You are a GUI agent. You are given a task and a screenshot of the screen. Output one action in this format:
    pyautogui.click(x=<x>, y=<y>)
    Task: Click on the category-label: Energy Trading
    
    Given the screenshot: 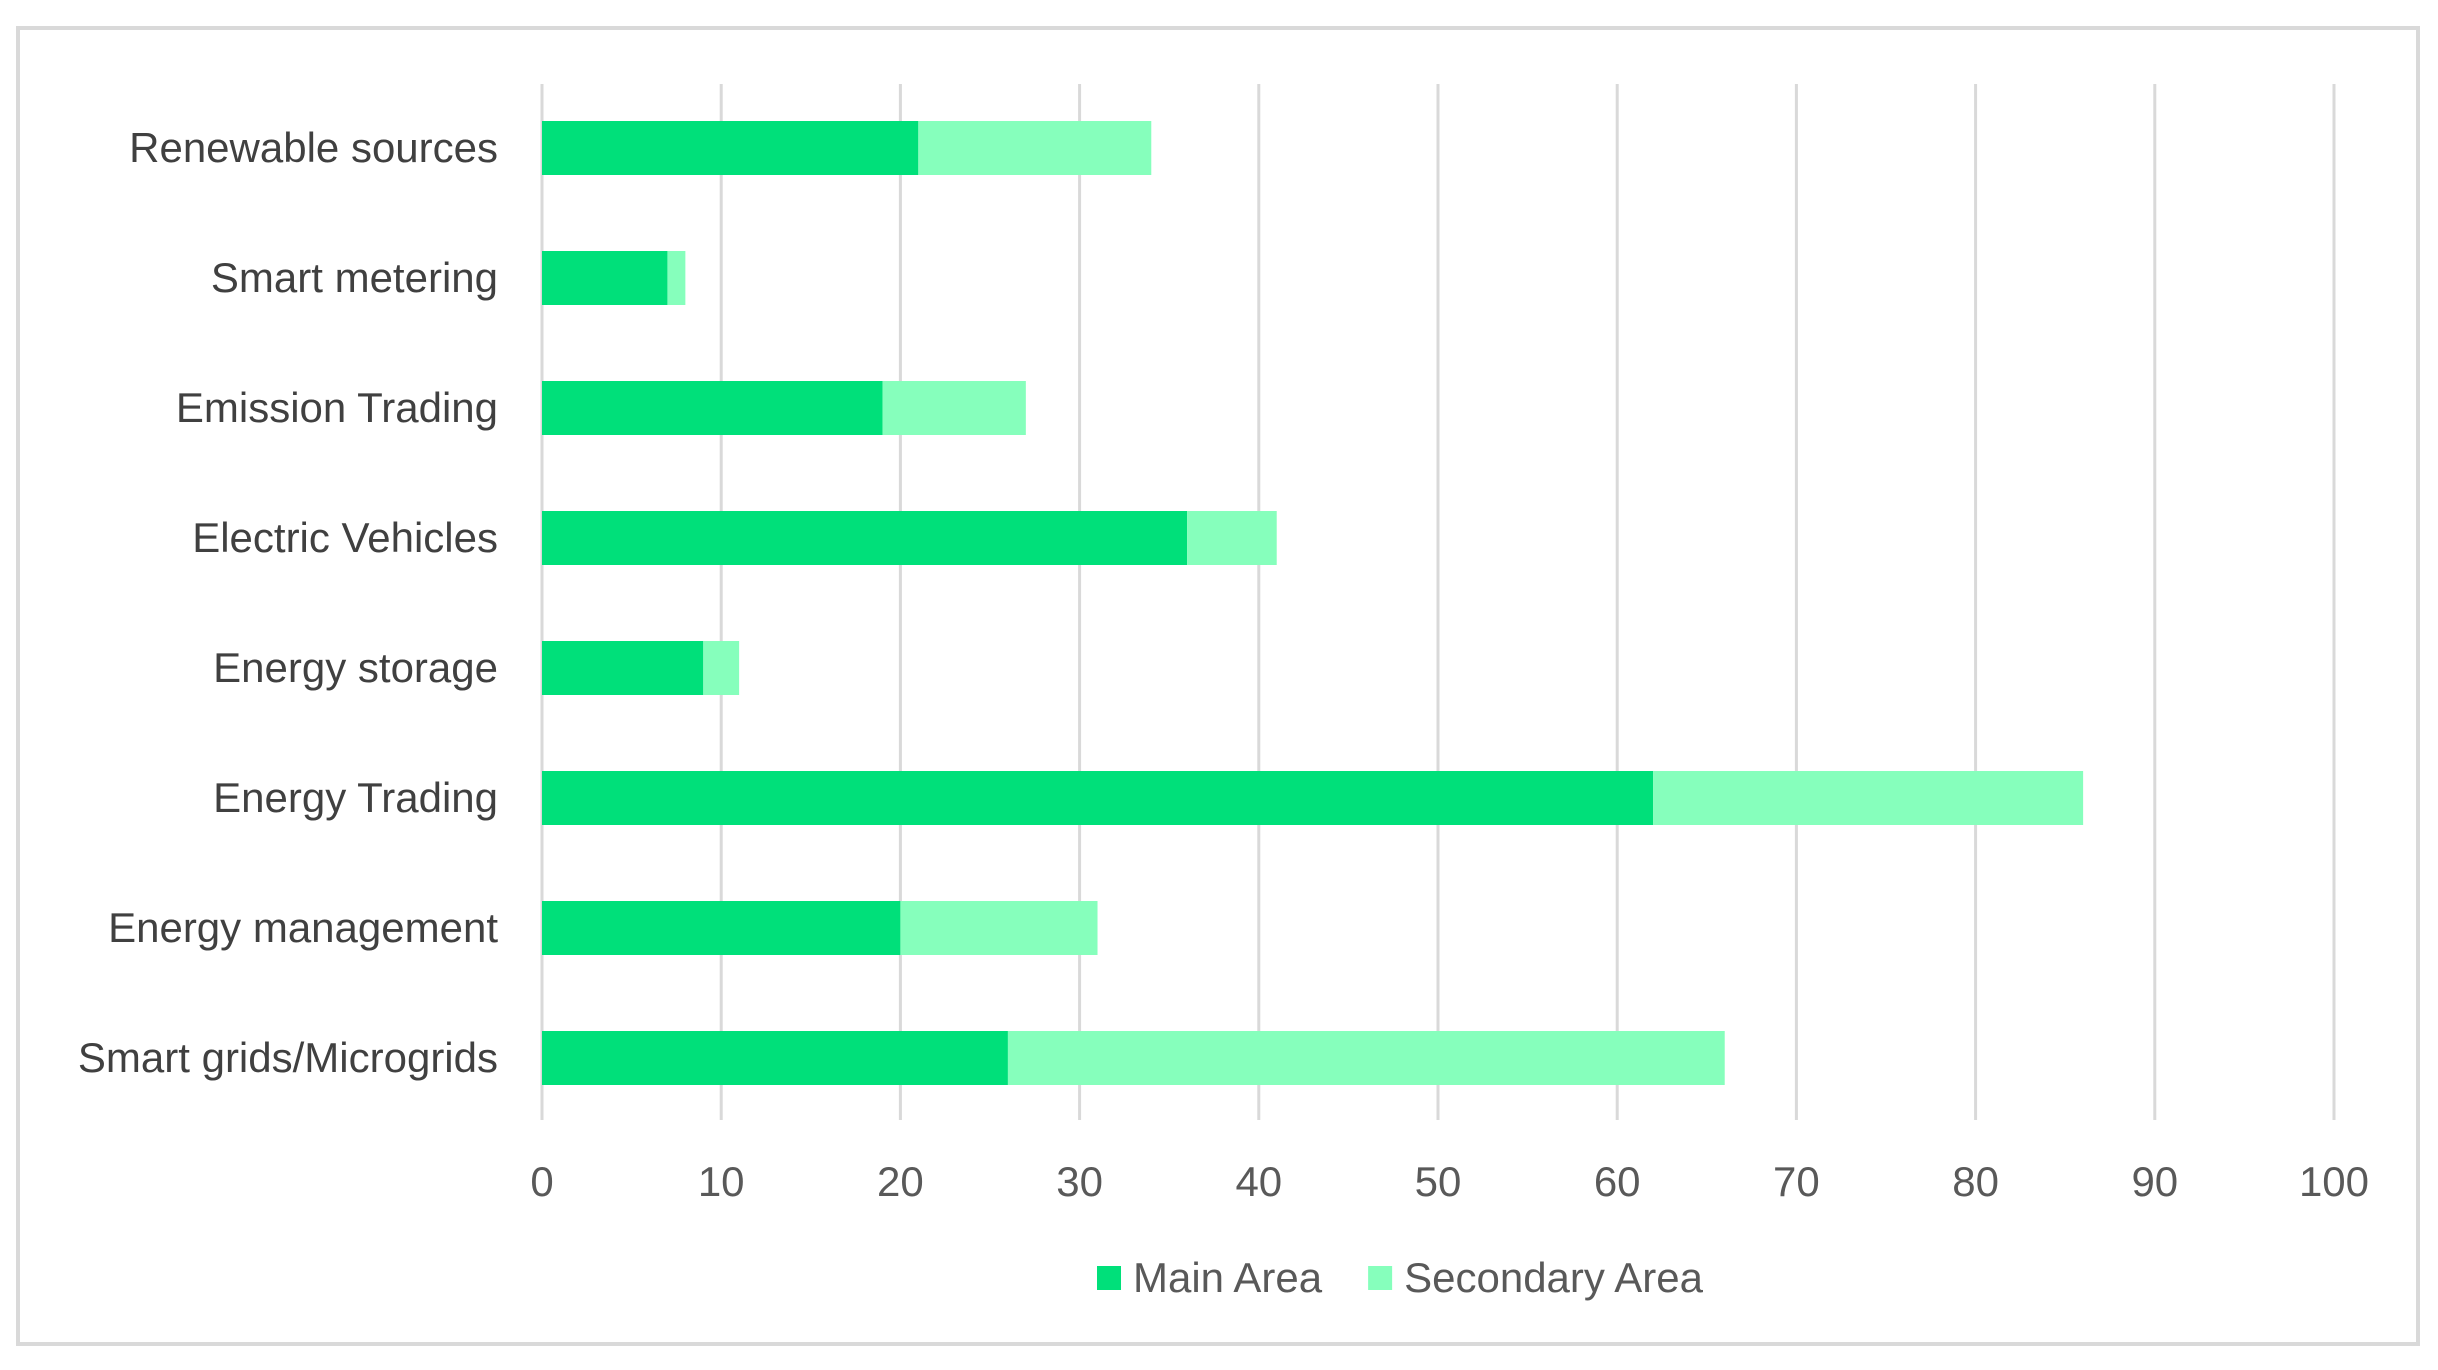 What is the action you would take?
    pyautogui.click(x=355, y=797)
    